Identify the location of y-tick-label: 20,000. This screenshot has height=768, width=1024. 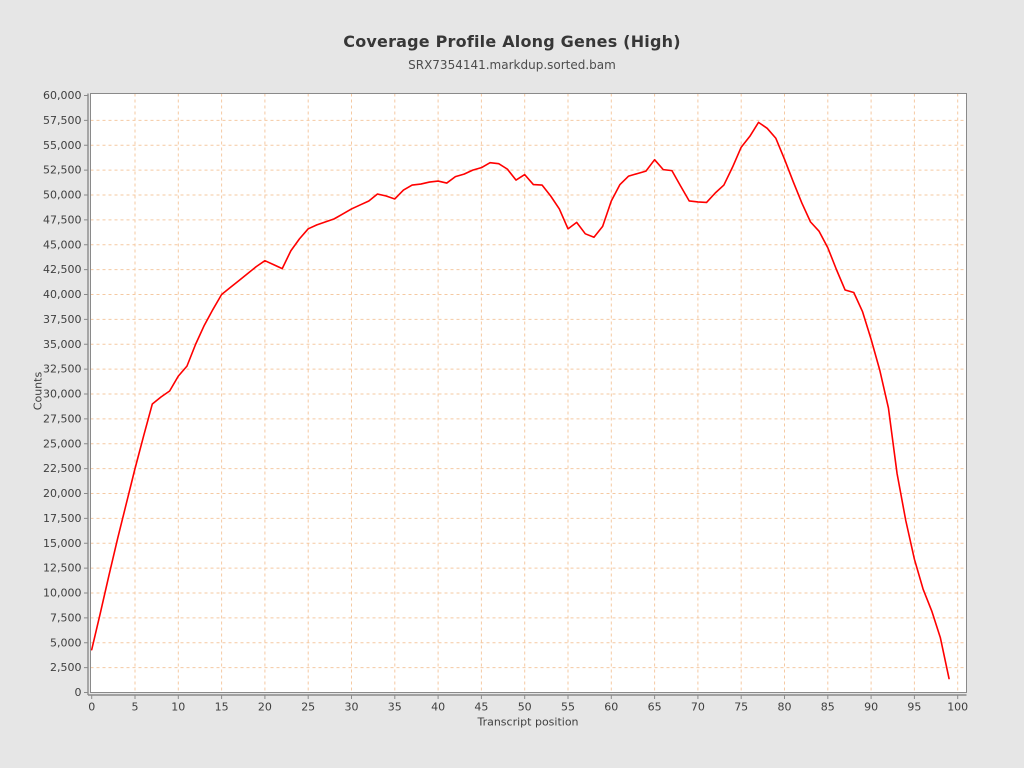
(62, 493).